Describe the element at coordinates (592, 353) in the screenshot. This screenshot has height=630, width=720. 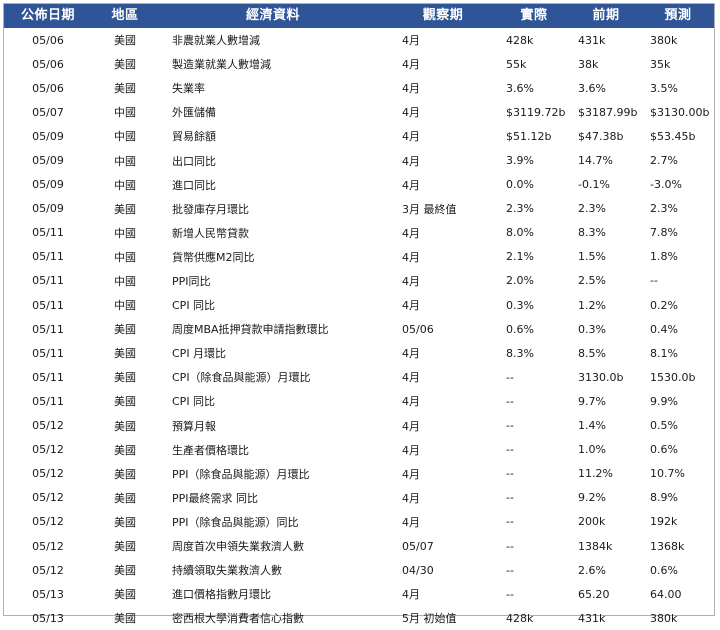
I see `cell-previous: 8.5%` at that location.